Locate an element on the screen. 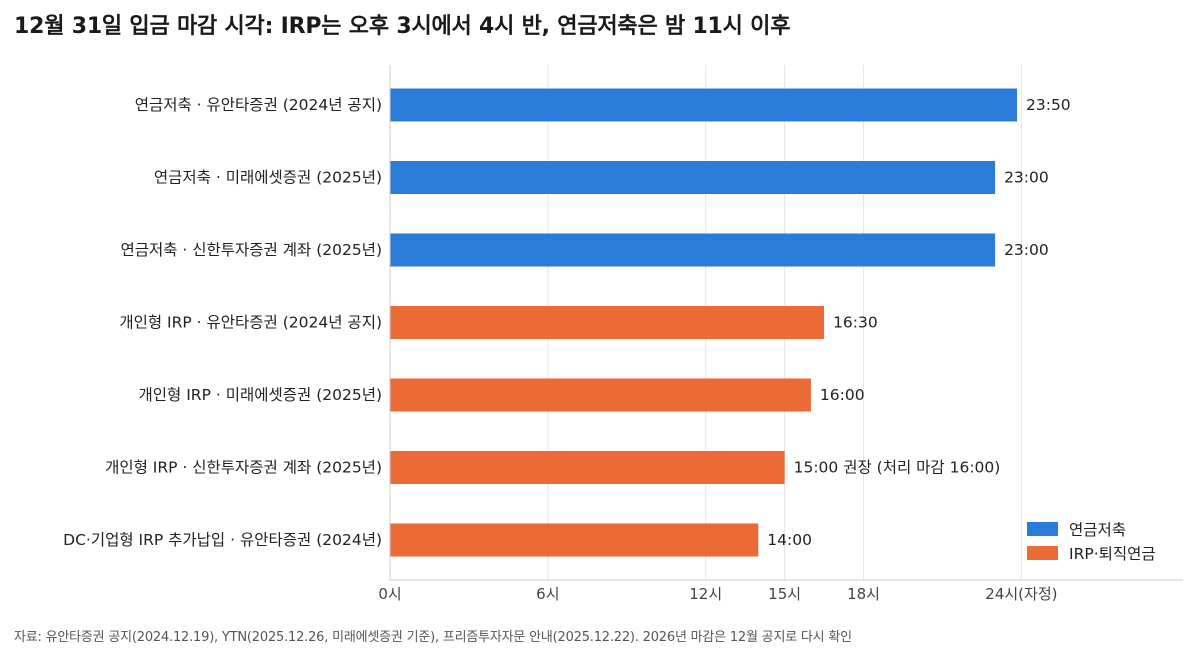 The image size is (1200, 648). x-tick-label: 18시 is located at coordinates (863, 594).